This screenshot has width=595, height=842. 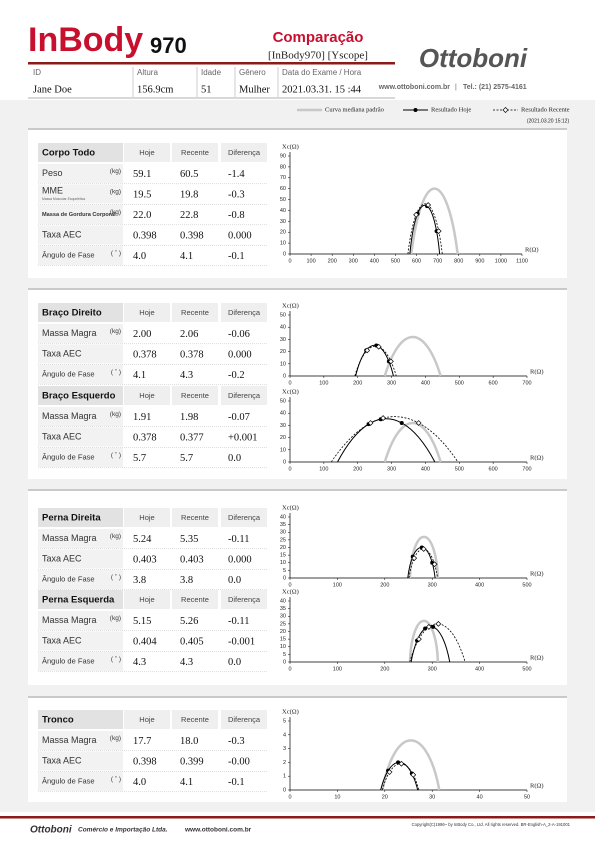 What do you see at coordinates (236, 256) in the screenshot?
I see `cell-value: -0.1` at bounding box center [236, 256].